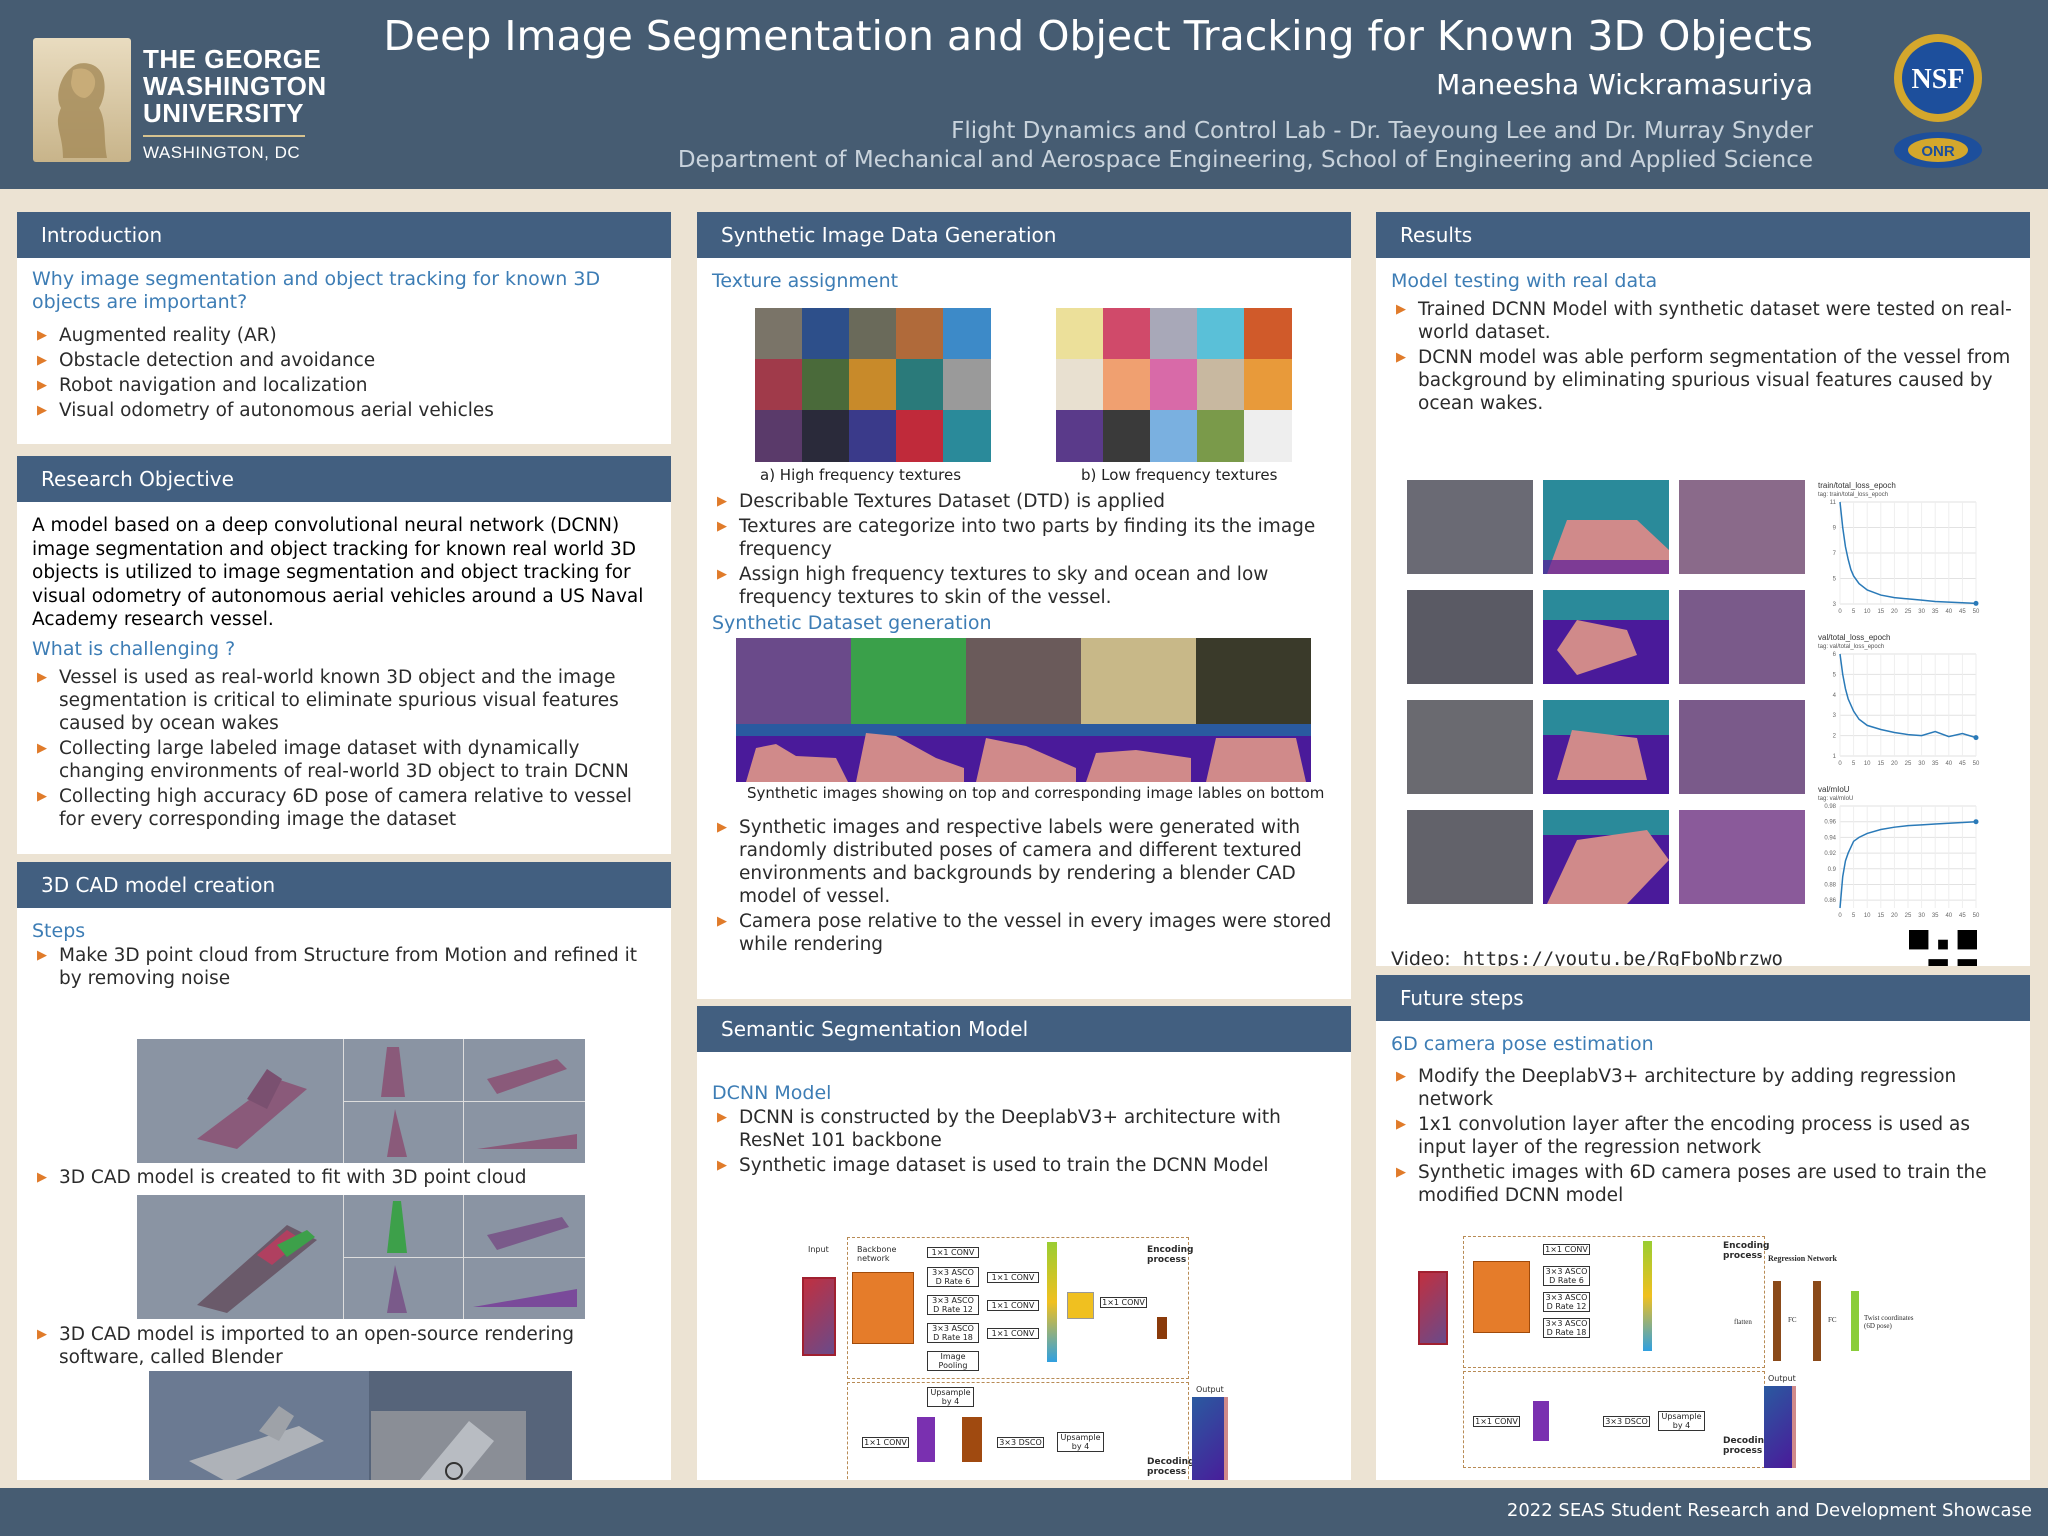 This screenshot has height=1536, width=2048. I want to click on loss-chart-2: val/total_loss_epoch tag, so click(1899, 700).